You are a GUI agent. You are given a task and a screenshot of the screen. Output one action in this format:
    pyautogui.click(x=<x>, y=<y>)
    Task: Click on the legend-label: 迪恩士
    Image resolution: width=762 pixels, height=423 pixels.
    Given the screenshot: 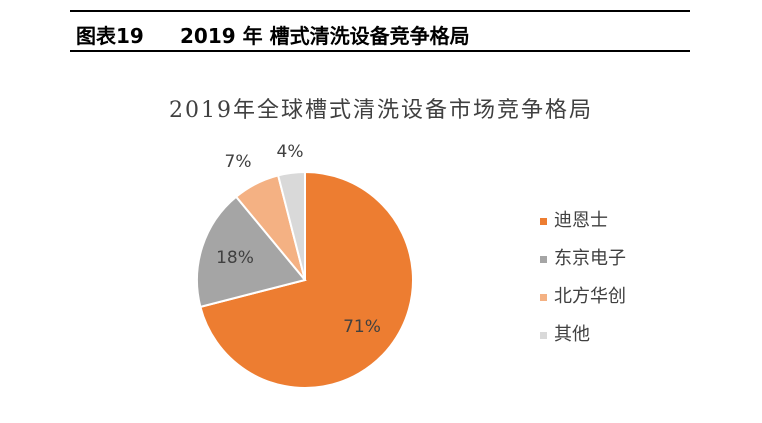 What is the action you would take?
    pyautogui.click(x=581, y=220)
    